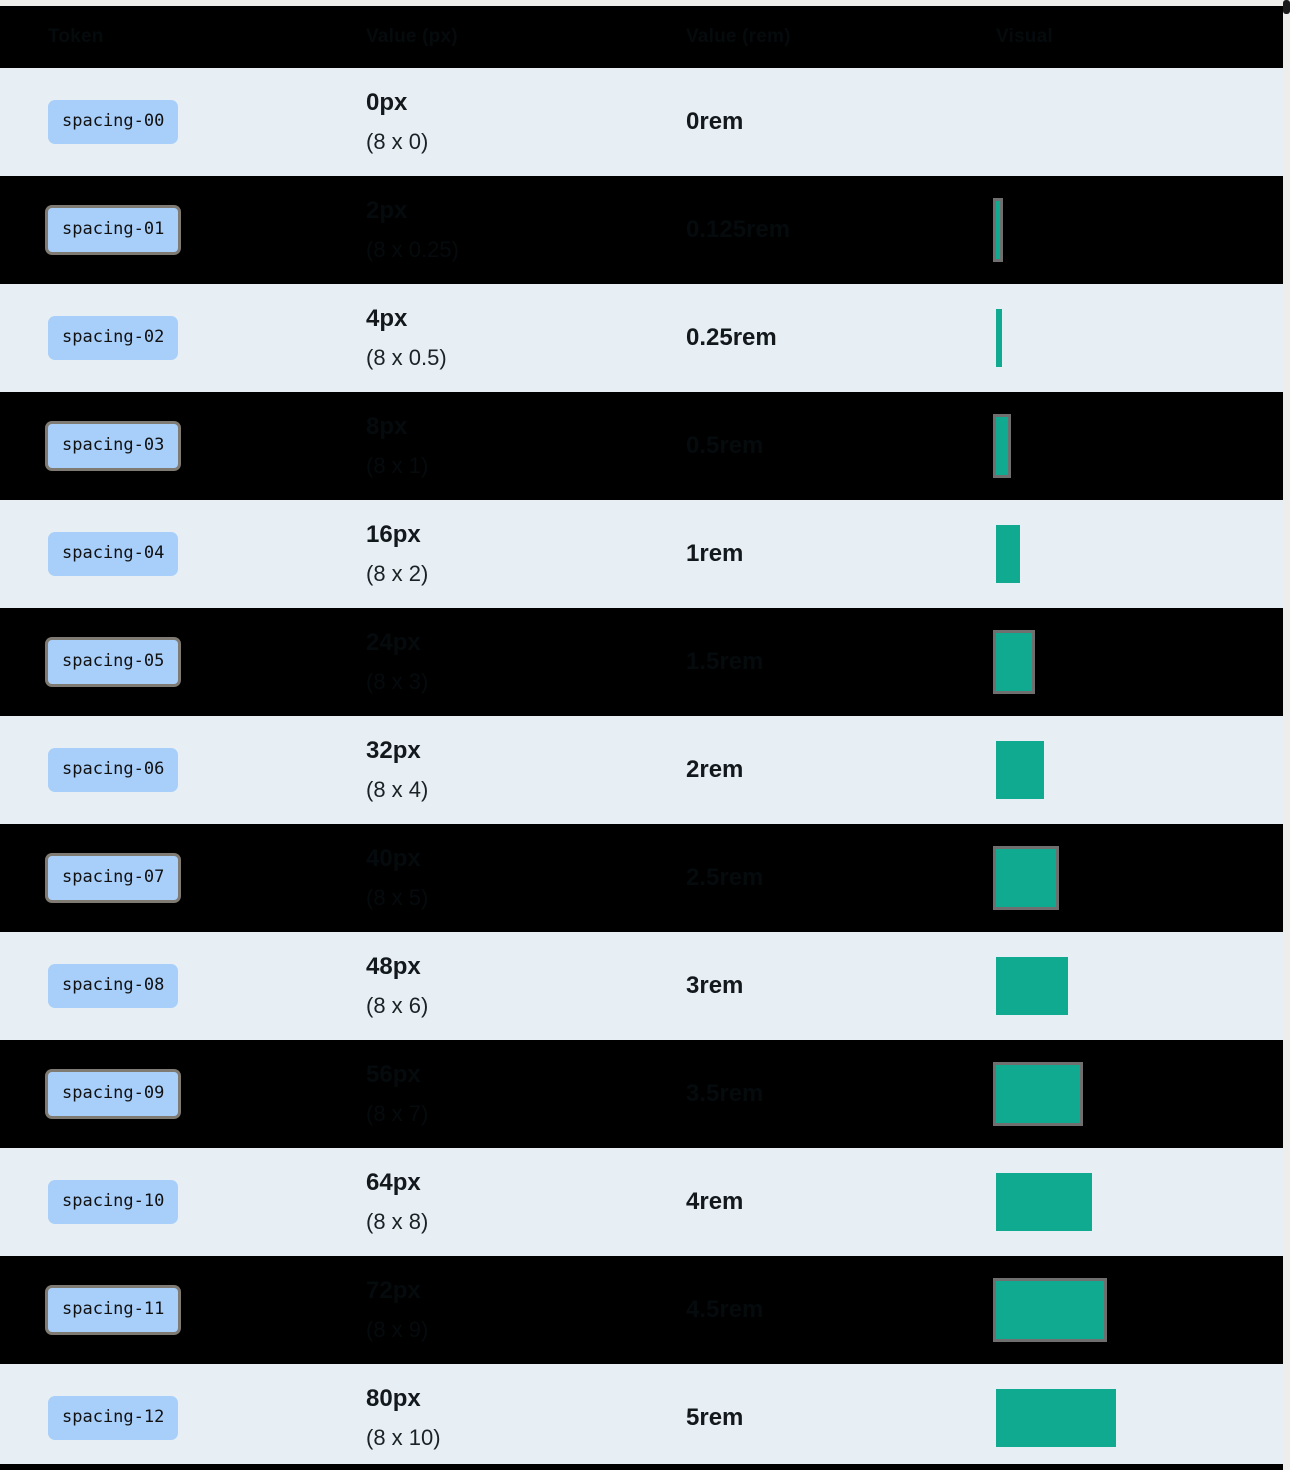 The width and height of the screenshot is (1290, 1470). Describe the element at coordinates (823, 1202) in the screenshot. I see `cell-rem-value: 4rem` at that location.